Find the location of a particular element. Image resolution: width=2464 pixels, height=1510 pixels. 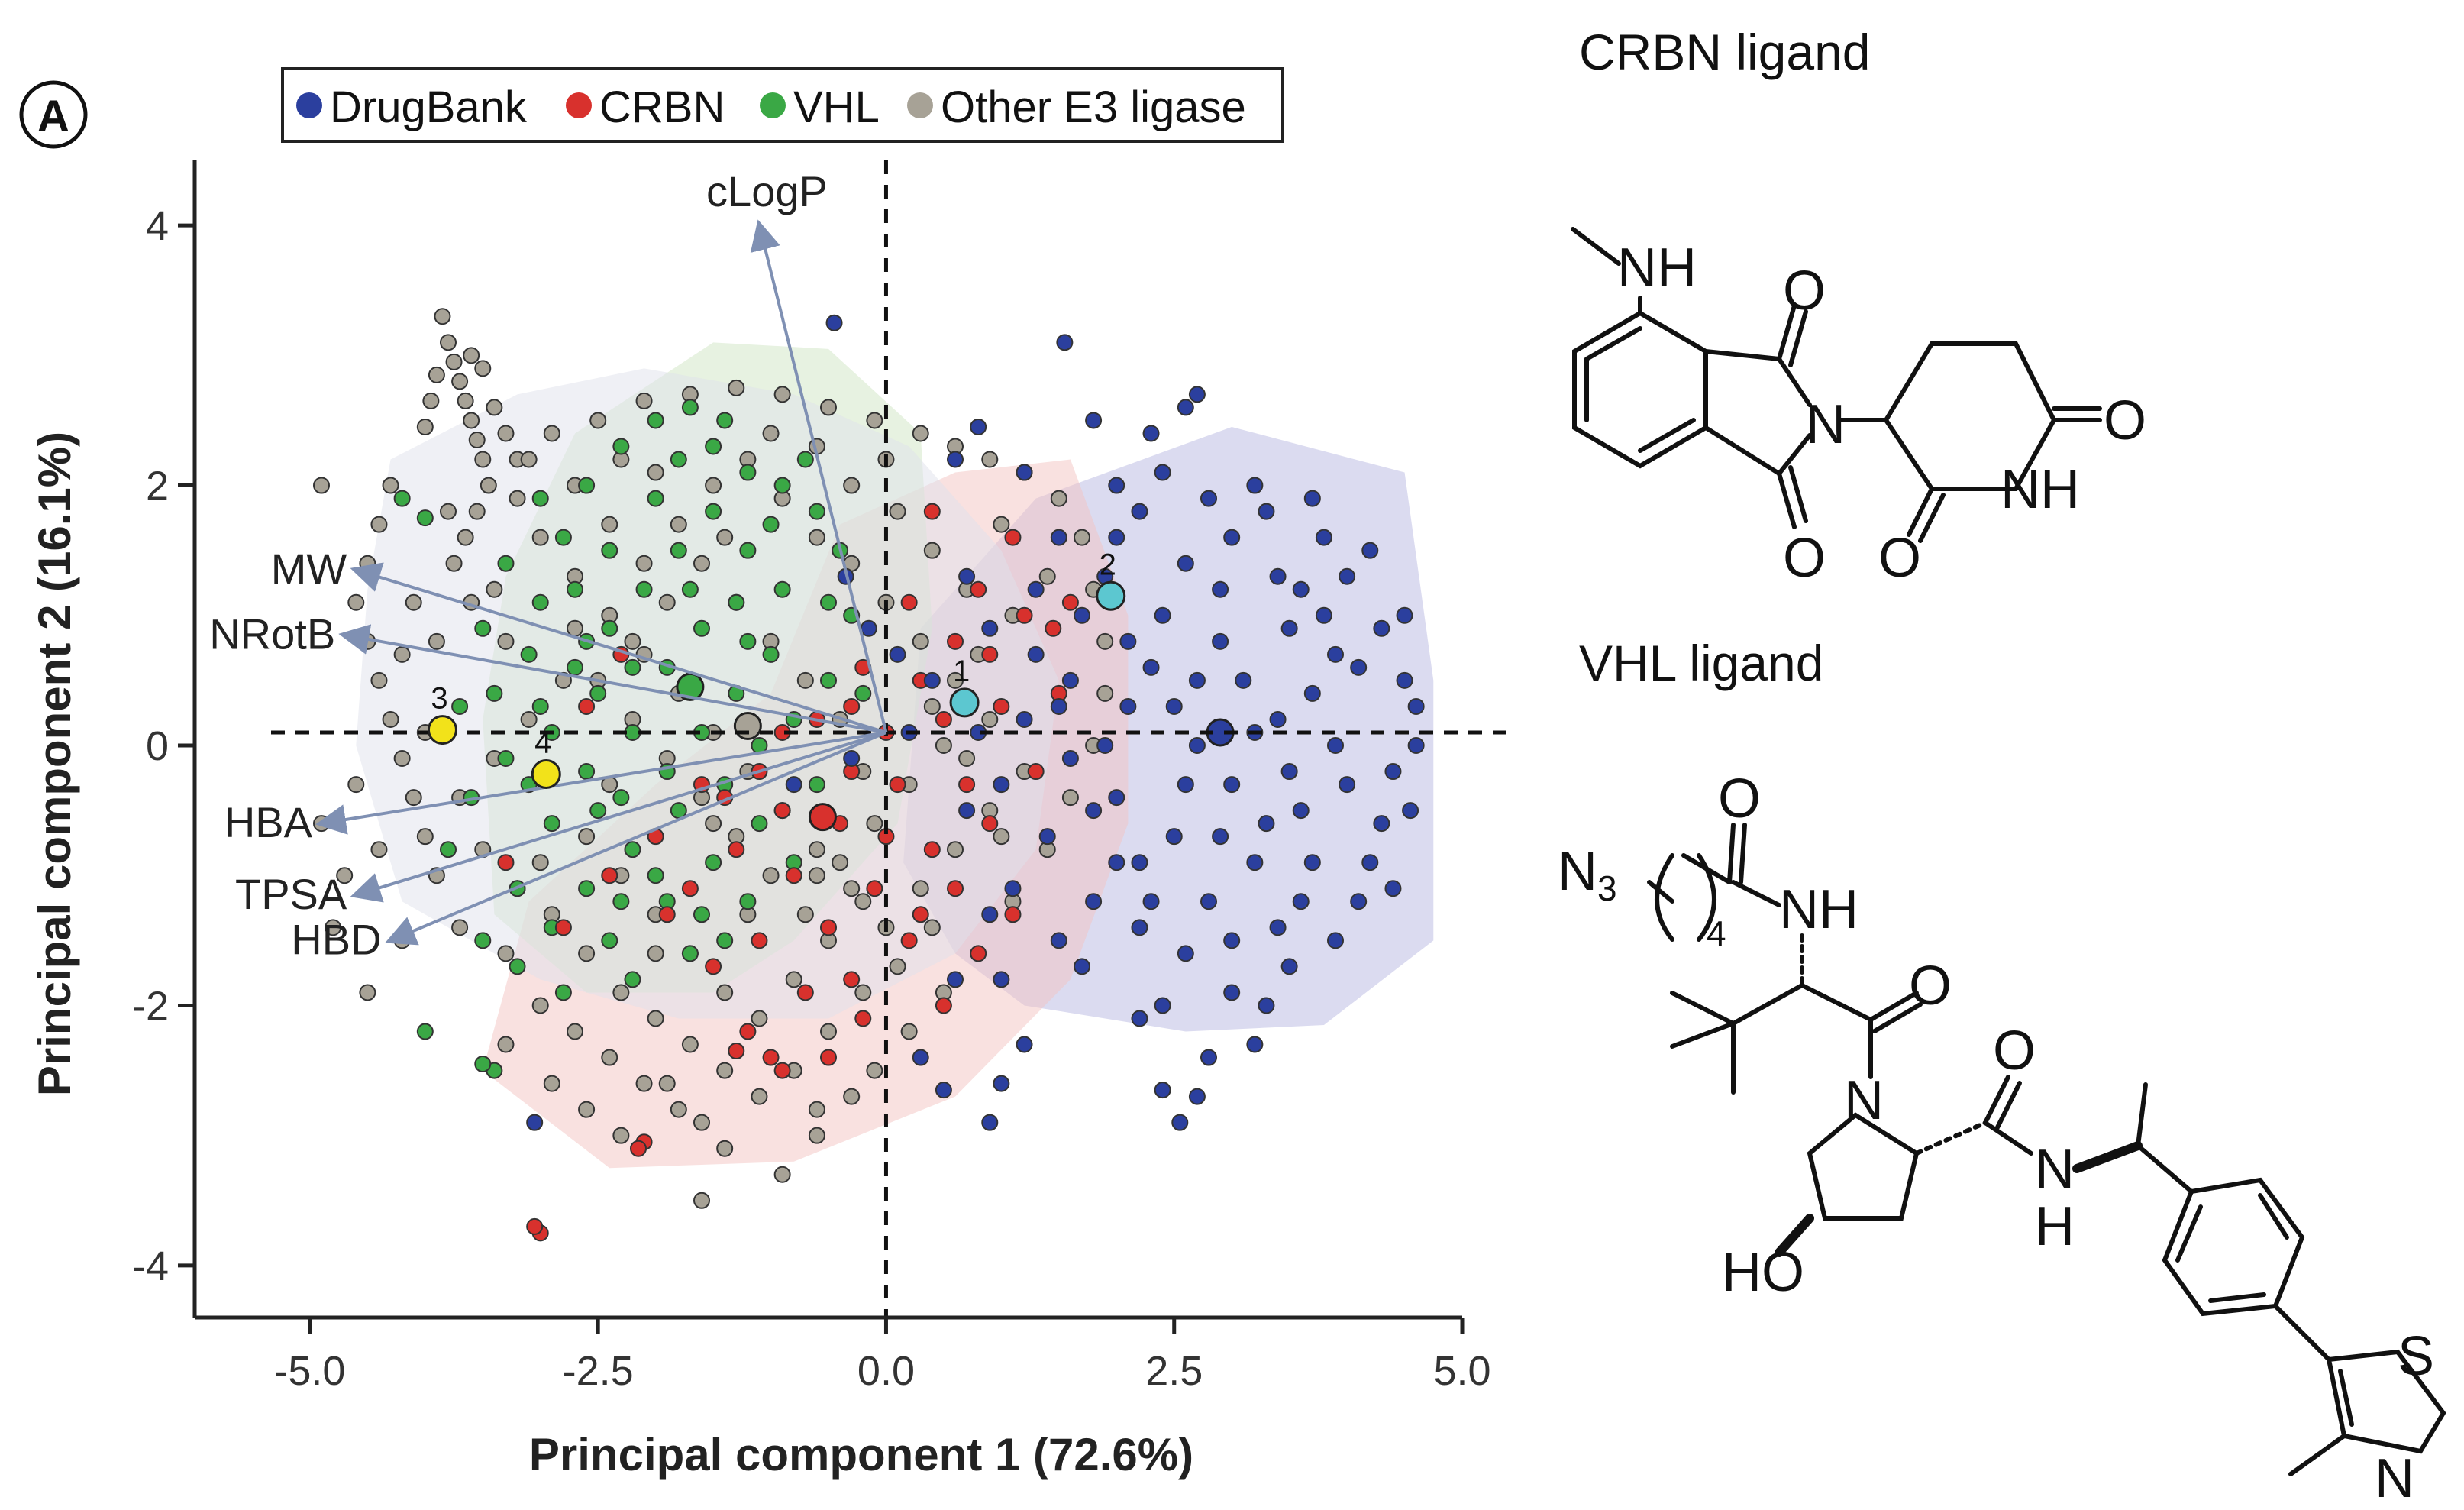

vhl-tbu-bond is located at coordinates (1703, 1035).